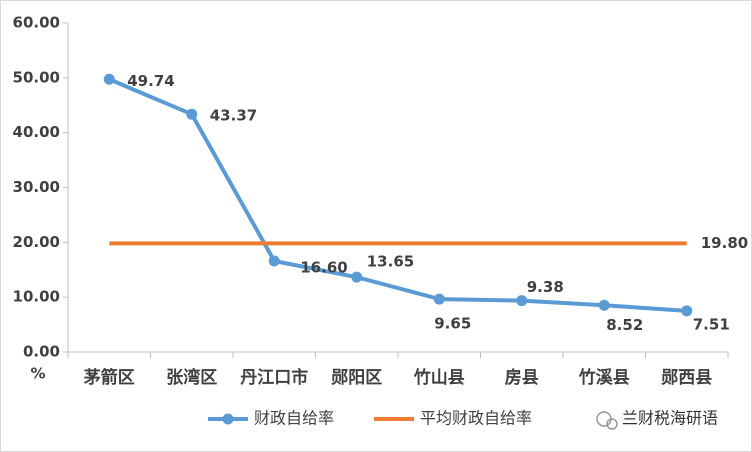  What do you see at coordinates (670, 418) in the screenshot?
I see `watermark-text: 兰财税海研语` at bounding box center [670, 418].